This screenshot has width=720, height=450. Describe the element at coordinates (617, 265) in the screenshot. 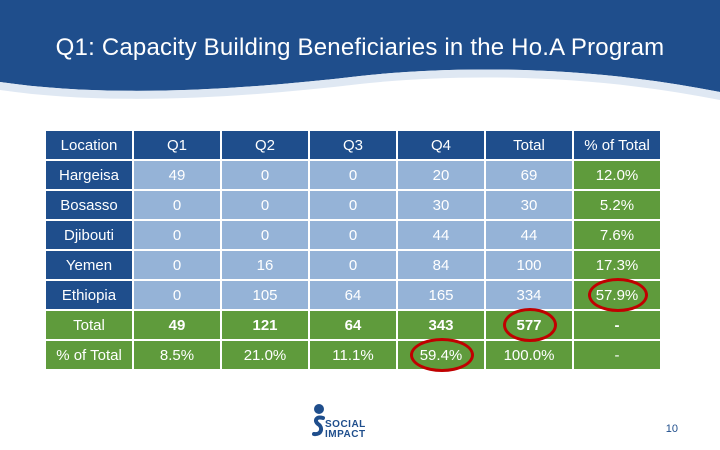

I see `pct-cell: 17.3%` at that location.